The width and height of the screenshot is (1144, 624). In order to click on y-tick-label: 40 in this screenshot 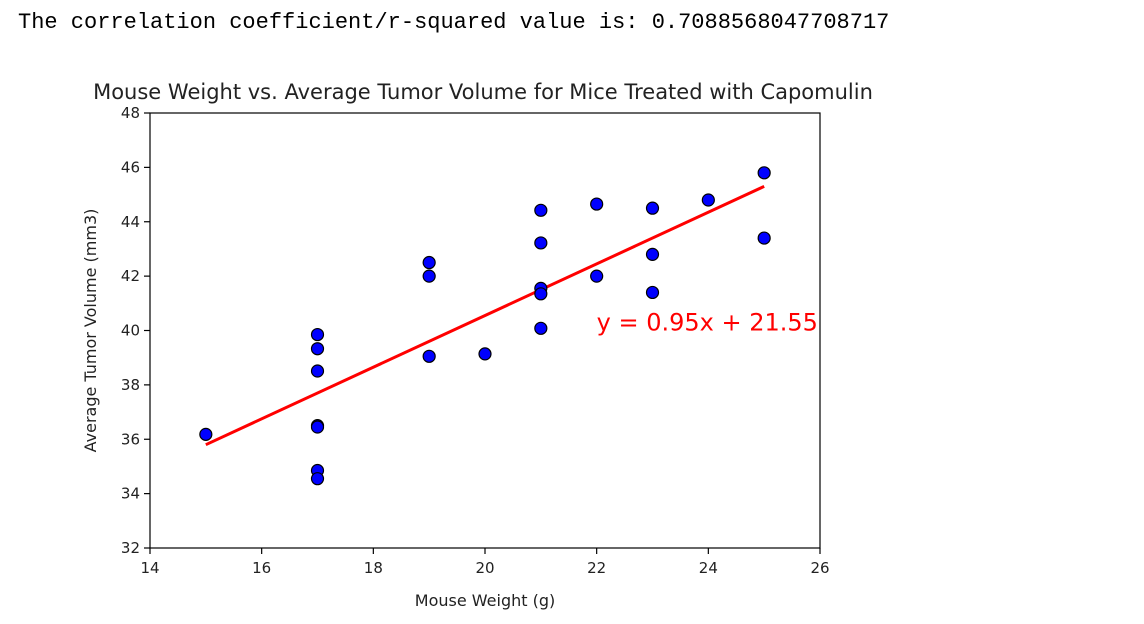, I will do `click(130, 331)`.